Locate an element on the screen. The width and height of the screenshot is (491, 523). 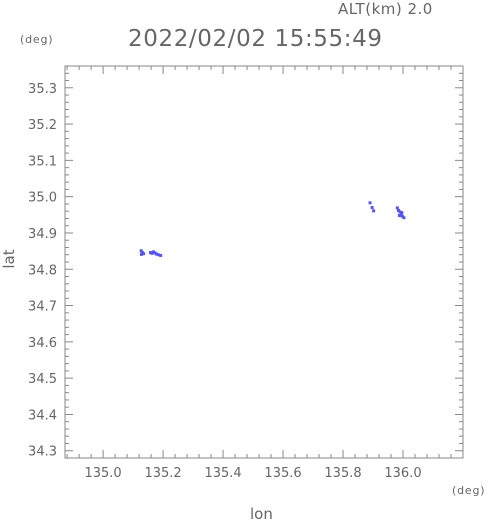
x-tick-label: 135.0 is located at coordinates (102, 473).